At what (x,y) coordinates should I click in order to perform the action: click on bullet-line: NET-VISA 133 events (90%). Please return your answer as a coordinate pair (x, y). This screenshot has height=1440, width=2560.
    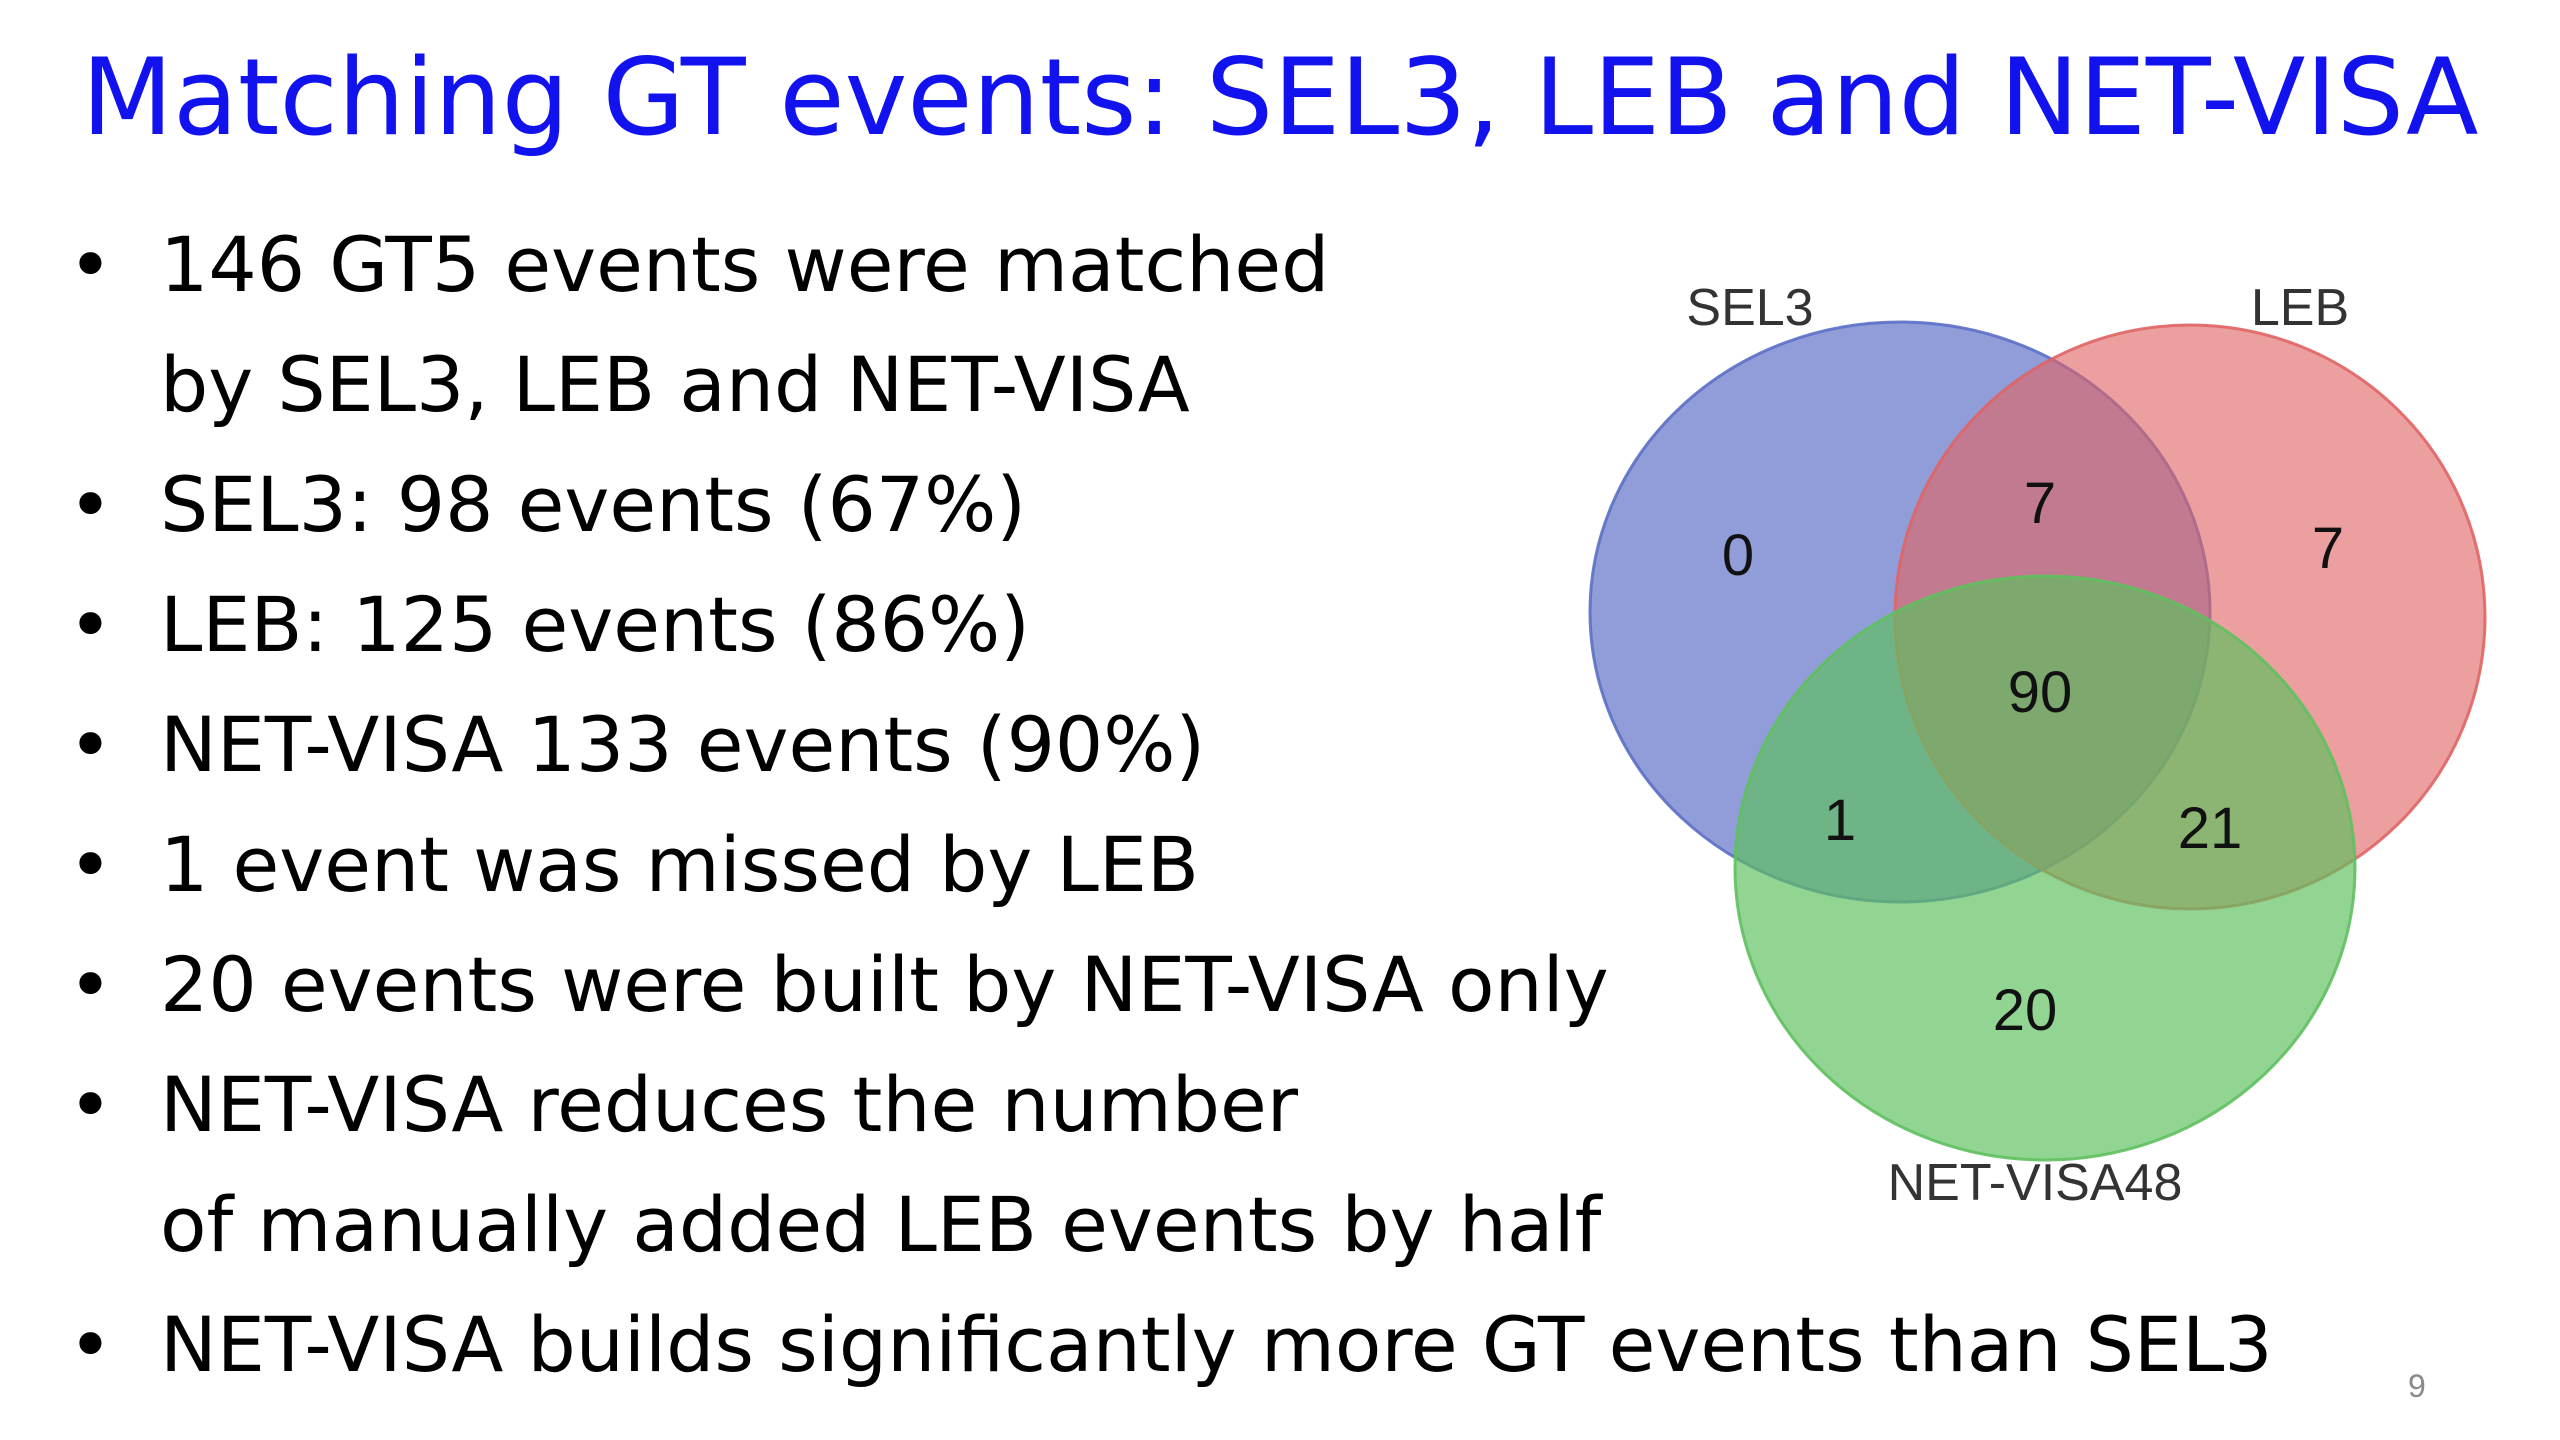
    Looking at the image, I should click on (683, 744).